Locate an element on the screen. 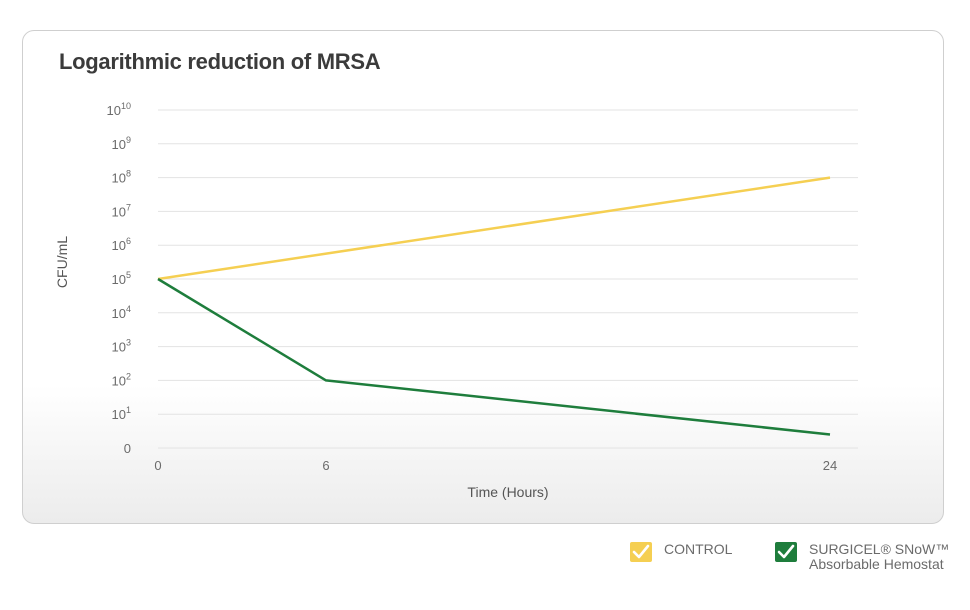 The image size is (970, 610). y-tick-label: 10⁴ is located at coordinates (121, 312).